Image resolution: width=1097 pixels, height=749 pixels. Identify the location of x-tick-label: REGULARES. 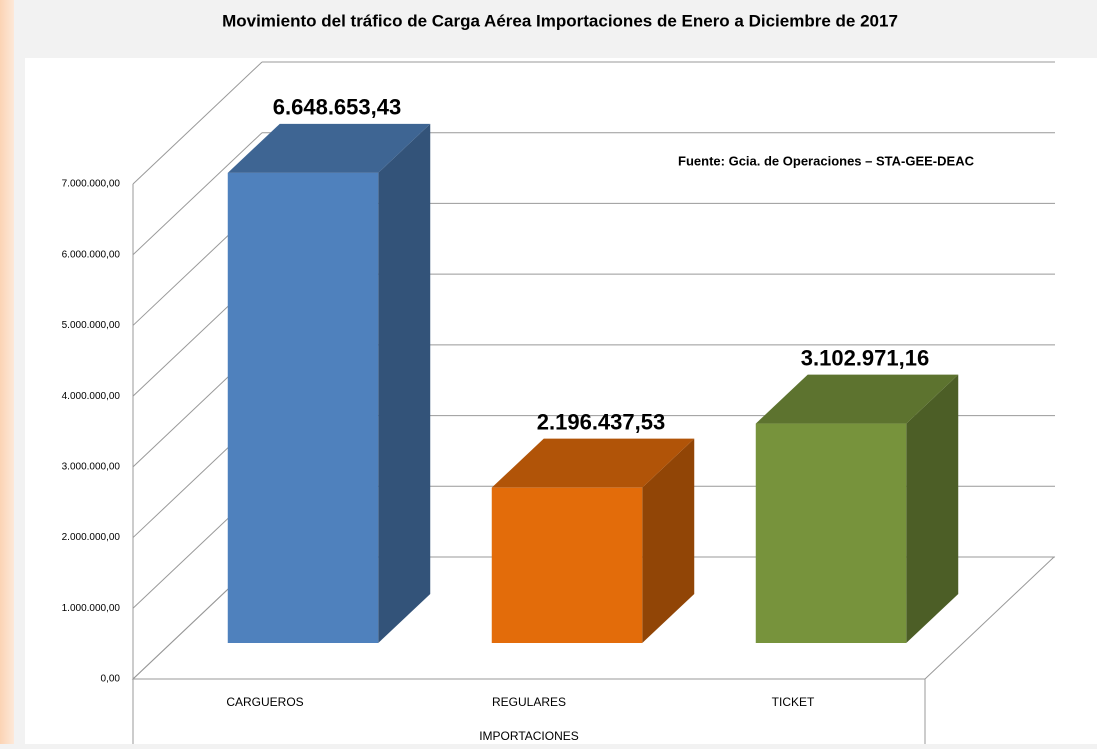
(529, 702).